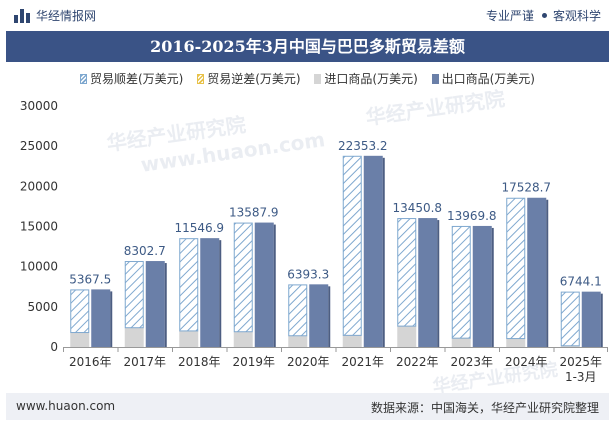  I want to click on legend-label-export: 出口商品(万美元), so click(488, 79).